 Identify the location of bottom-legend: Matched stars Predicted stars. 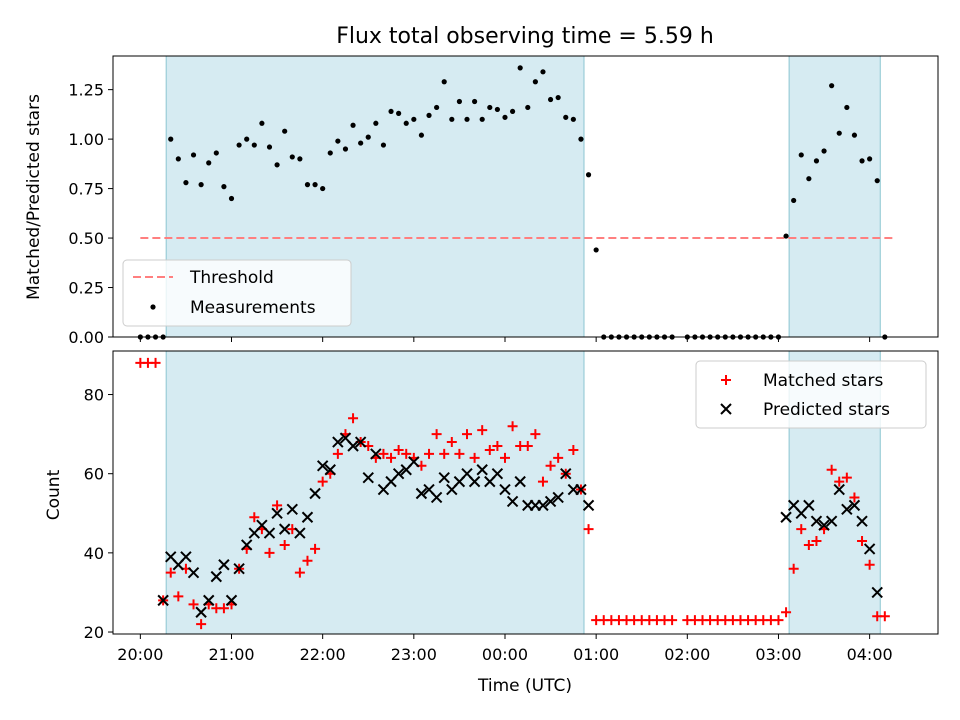
(811, 394).